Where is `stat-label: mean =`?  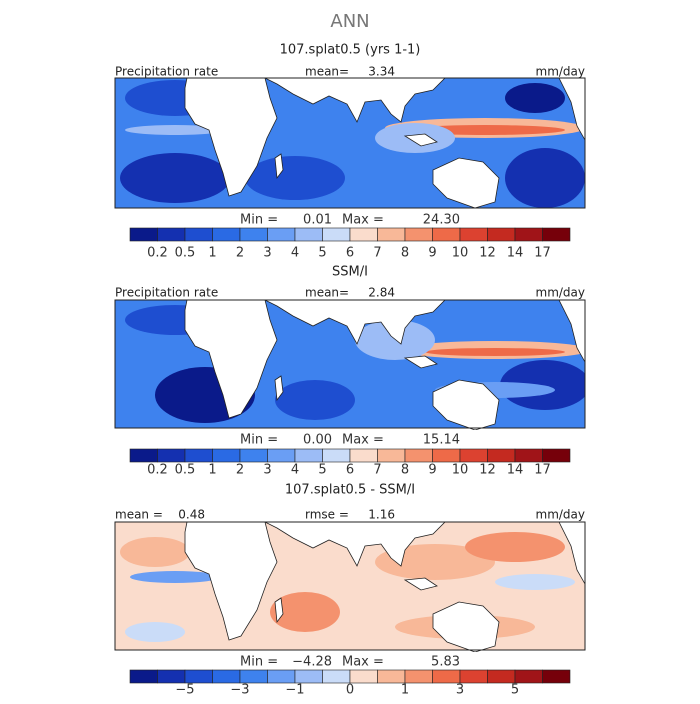
stat-label: mean = is located at coordinates (139, 515).